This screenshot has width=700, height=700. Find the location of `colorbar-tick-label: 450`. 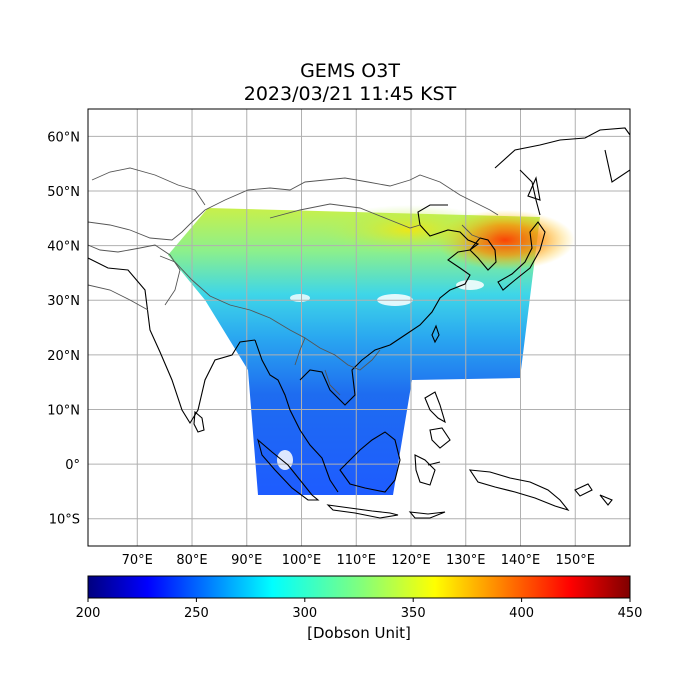

colorbar-tick-label: 450 is located at coordinates (630, 613).